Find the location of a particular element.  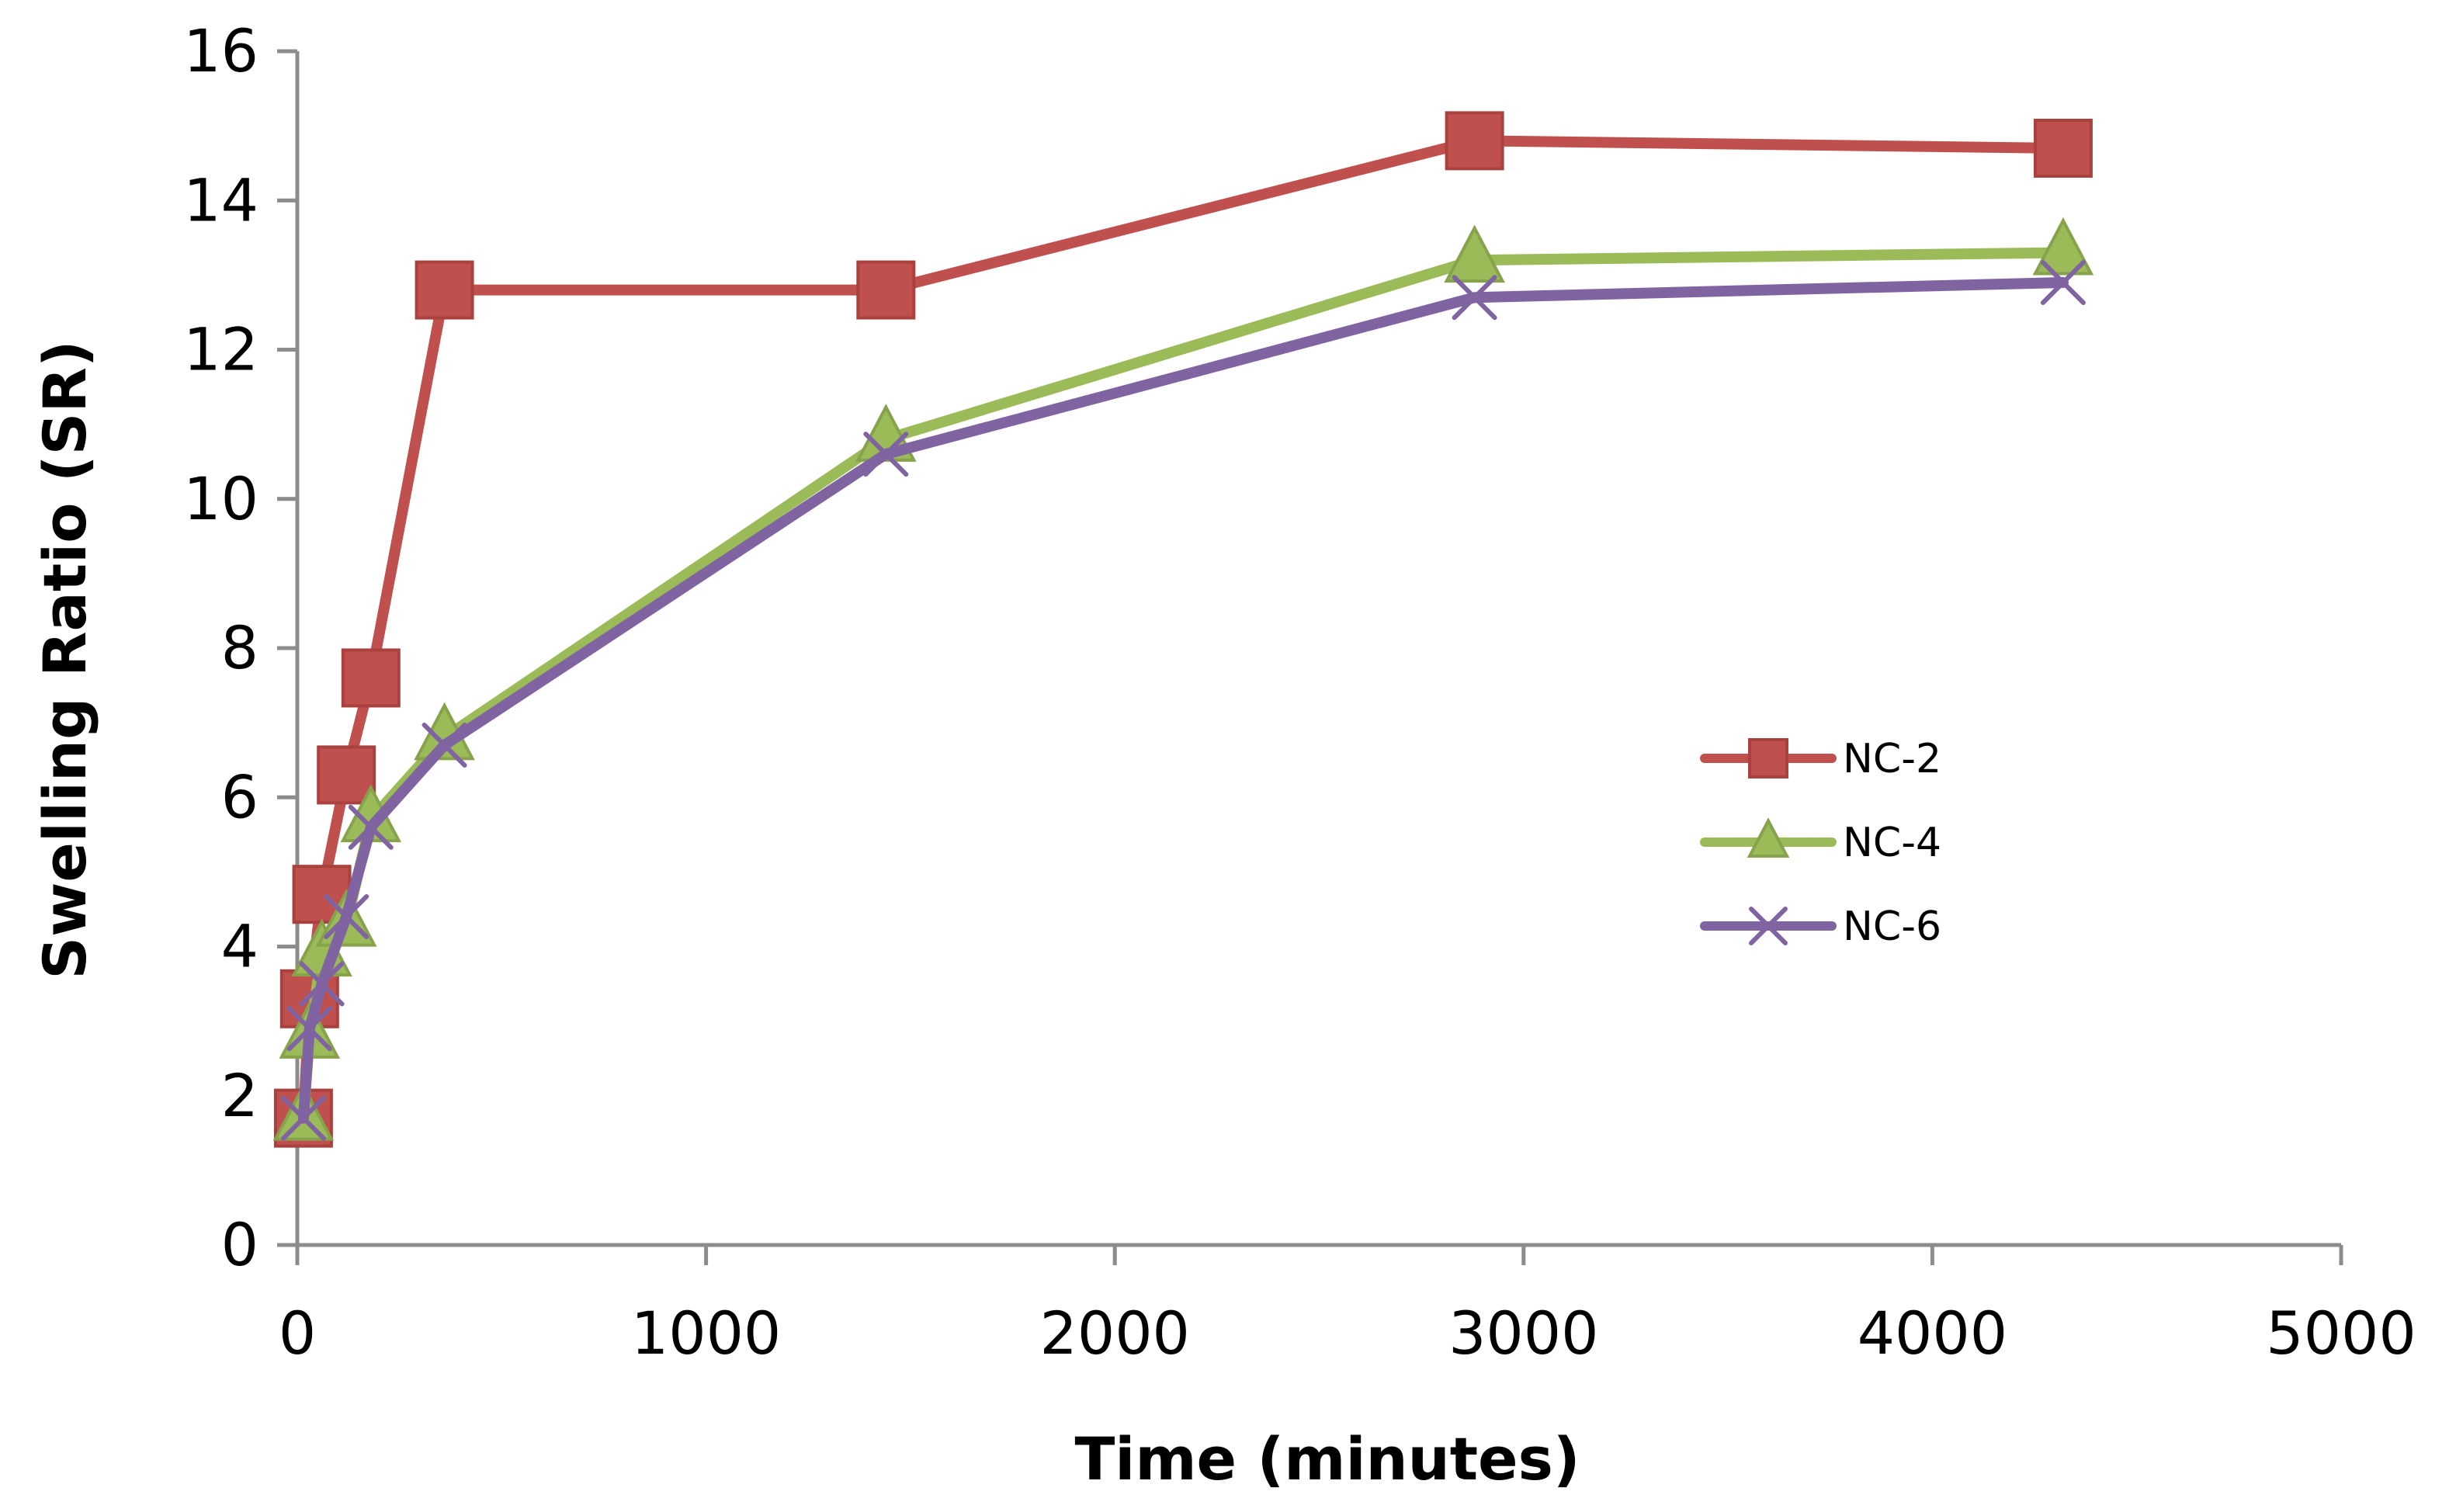

x-tick-label: 5000 is located at coordinates (2341, 1333).